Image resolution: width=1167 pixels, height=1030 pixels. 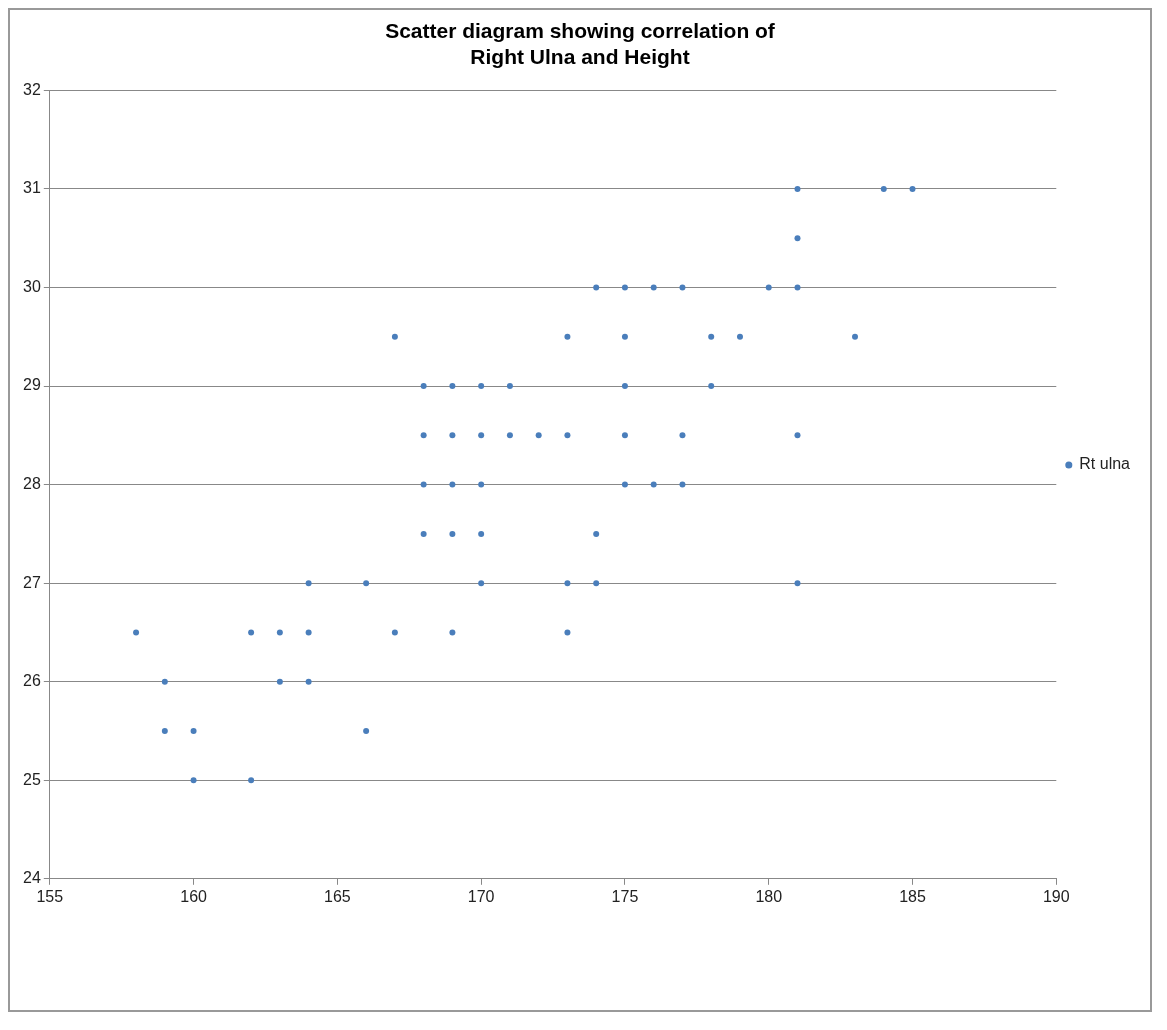 I want to click on x-tick-label: 185, so click(x=912, y=896).